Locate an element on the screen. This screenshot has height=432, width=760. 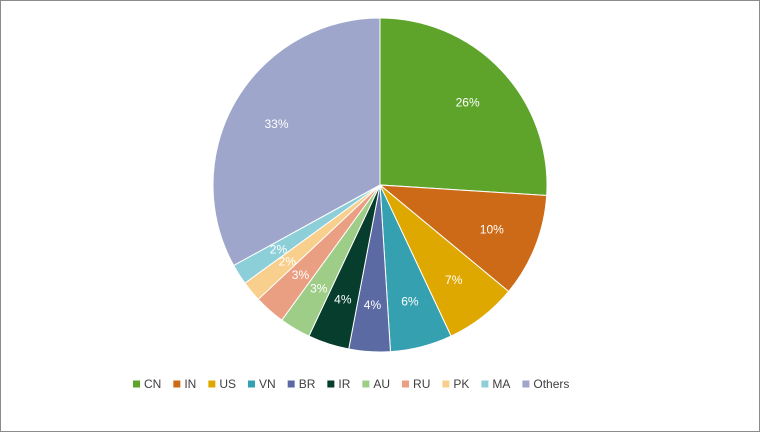
legend-label-others: Others is located at coordinates (551, 384).